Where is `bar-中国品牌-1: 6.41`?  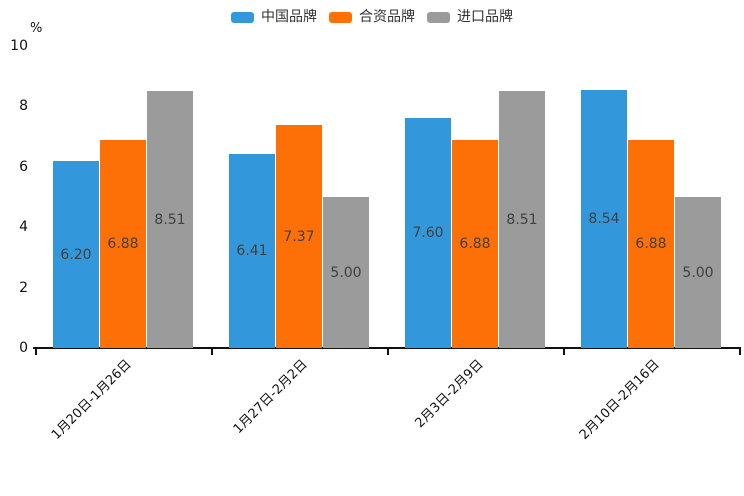 bar-中国品牌-1: 6.41 is located at coordinates (252, 251).